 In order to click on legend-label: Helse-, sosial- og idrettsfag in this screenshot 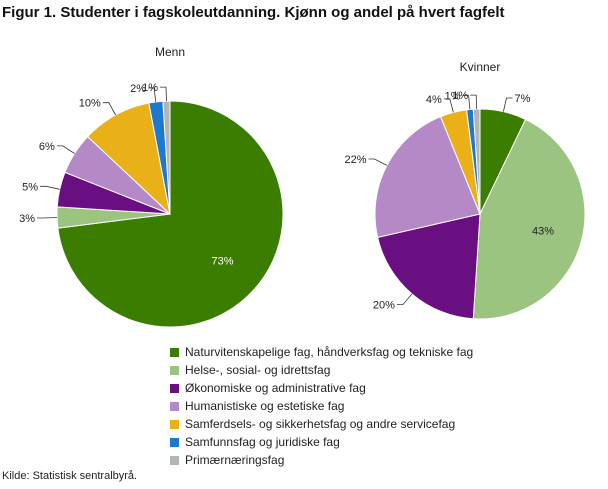, I will do `click(258, 370)`.